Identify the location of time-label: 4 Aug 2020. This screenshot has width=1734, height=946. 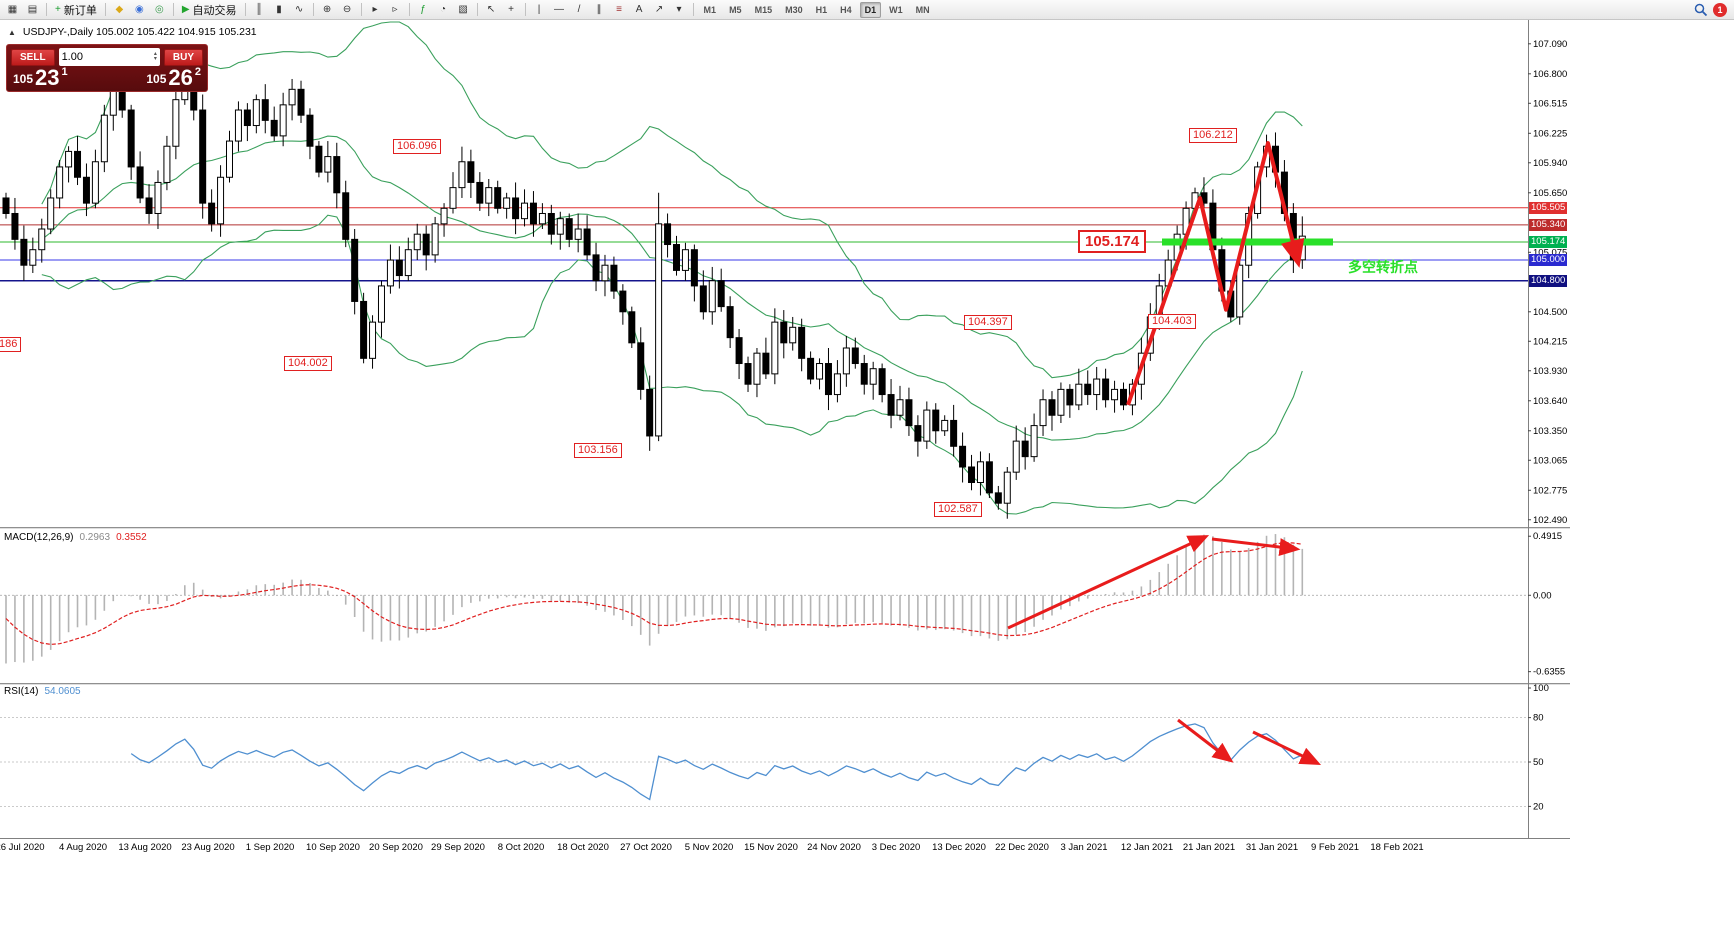
(83, 847).